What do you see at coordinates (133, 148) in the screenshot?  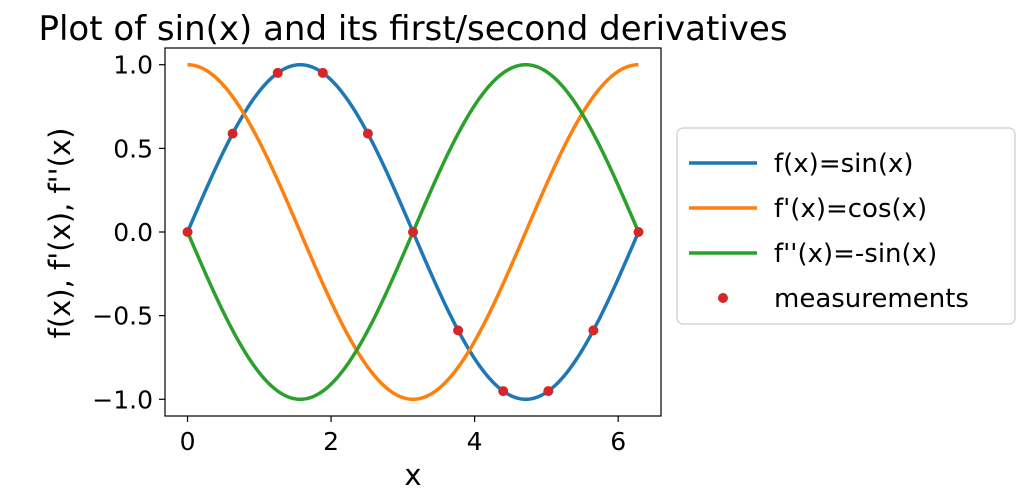 I see `y-tick-label: 0.5` at bounding box center [133, 148].